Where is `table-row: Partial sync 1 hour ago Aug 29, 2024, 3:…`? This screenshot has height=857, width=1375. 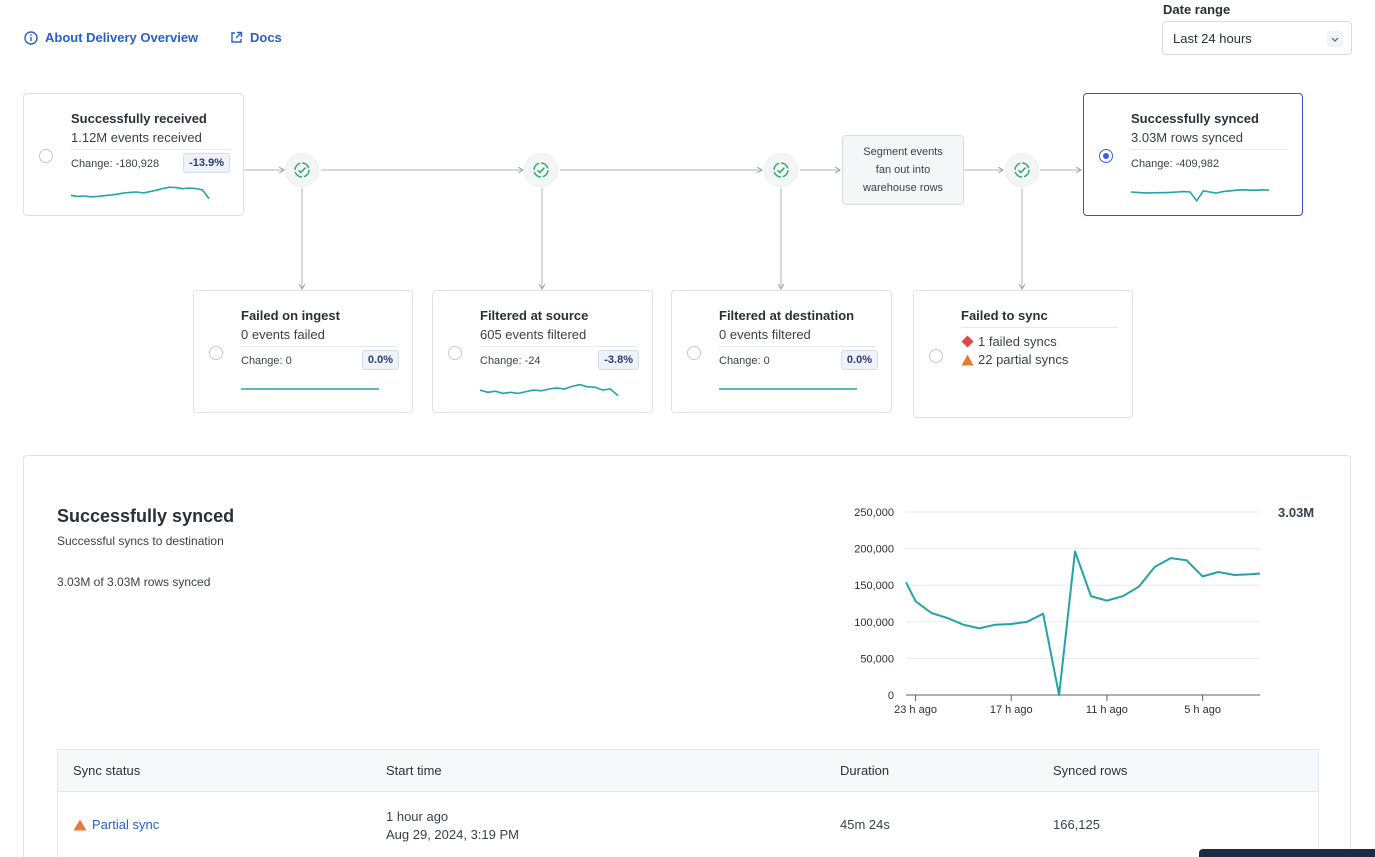
table-row: Partial sync 1 hour ago Aug 29, 2024, 3:… is located at coordinates (688, 824).